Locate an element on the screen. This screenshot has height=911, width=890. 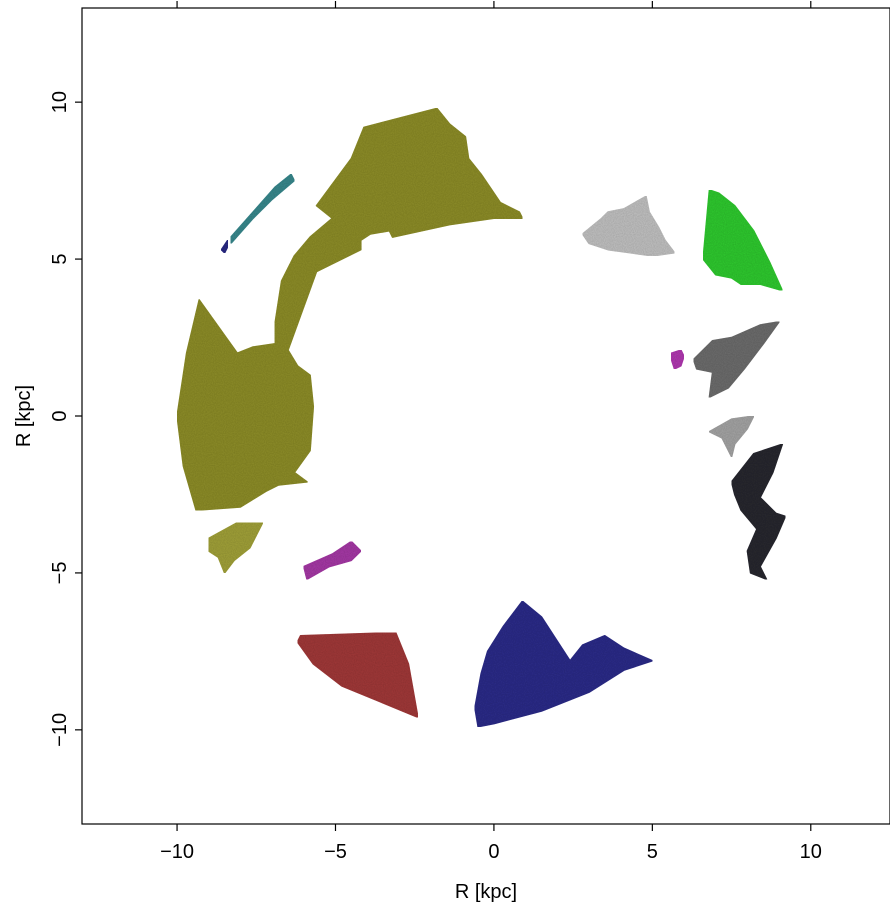
y-axis: −10 −5 0 5 10 is located at coordinates (65, 419).